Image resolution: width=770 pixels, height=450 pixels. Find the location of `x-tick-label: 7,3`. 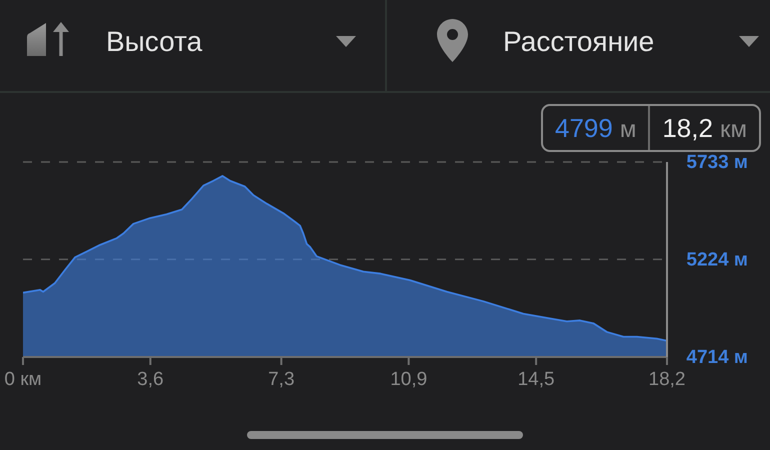

x-tick-label: 7,3 is located at coordinates (281, 379).